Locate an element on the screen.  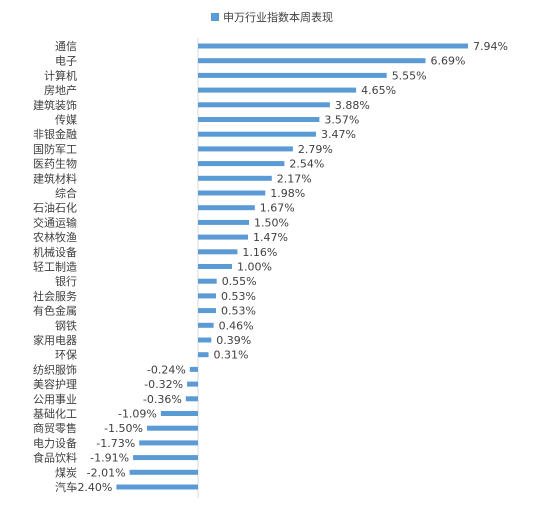
value-label: -0.36% is located at coordinates (162, 399).